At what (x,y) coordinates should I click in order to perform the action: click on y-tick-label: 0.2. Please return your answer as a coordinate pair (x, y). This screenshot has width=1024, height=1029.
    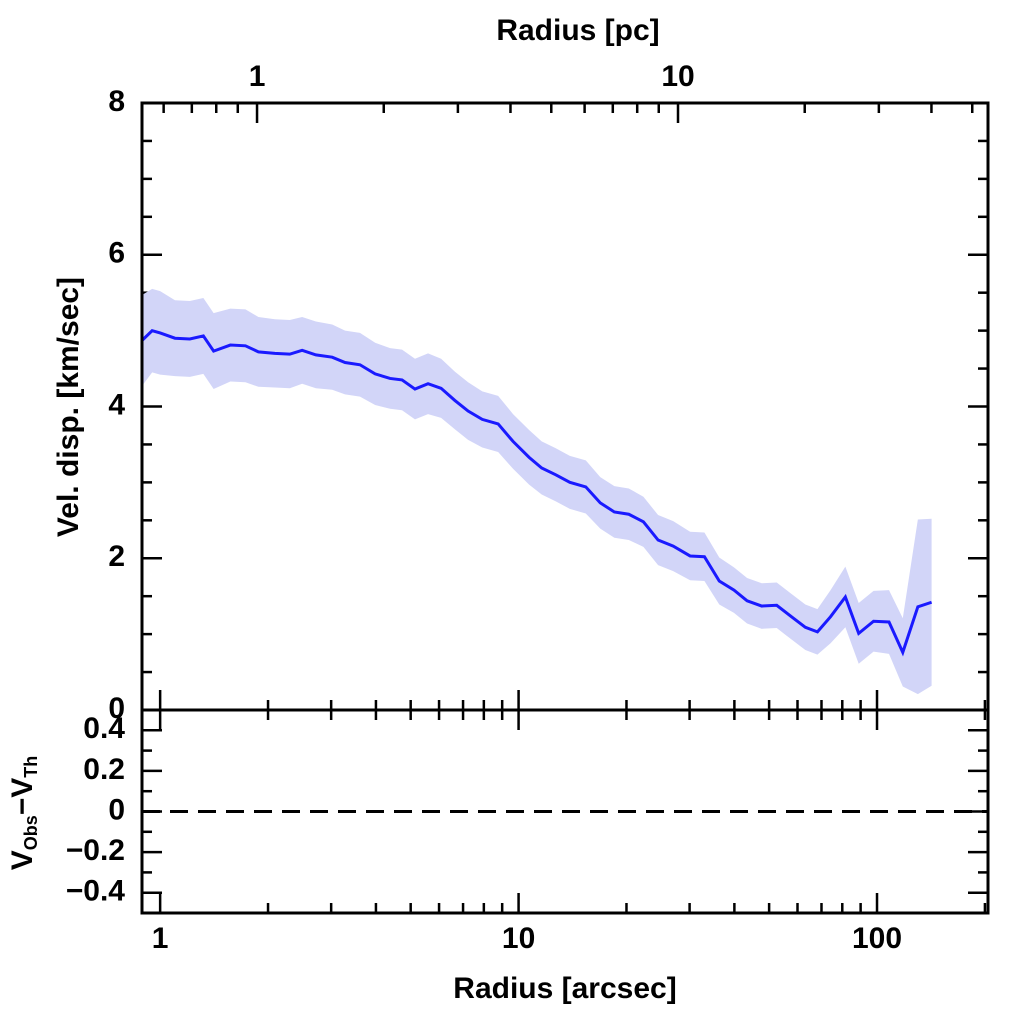
    Looking at the image, I should click on (104, 769).